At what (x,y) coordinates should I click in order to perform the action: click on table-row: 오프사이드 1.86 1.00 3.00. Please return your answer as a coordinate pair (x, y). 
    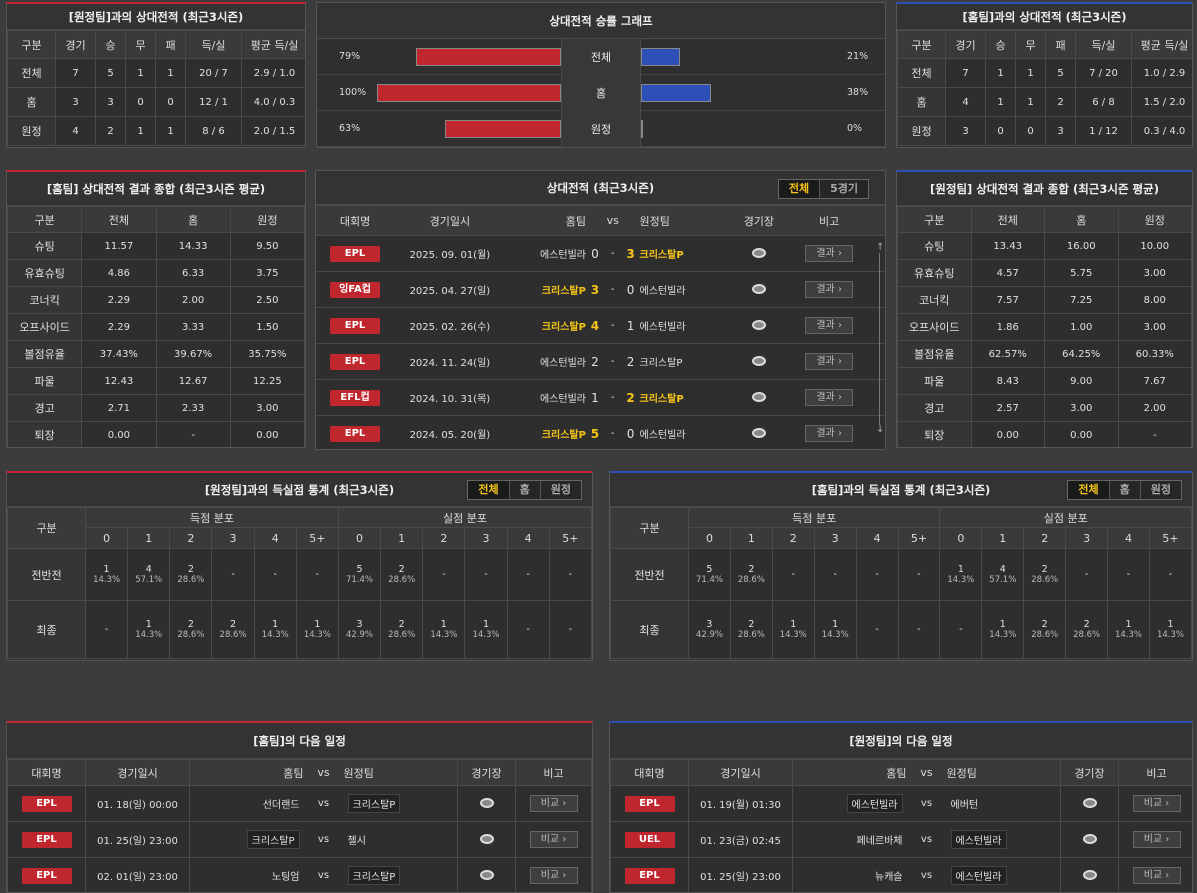
    Looking at the image, I should click on (1044, 327).